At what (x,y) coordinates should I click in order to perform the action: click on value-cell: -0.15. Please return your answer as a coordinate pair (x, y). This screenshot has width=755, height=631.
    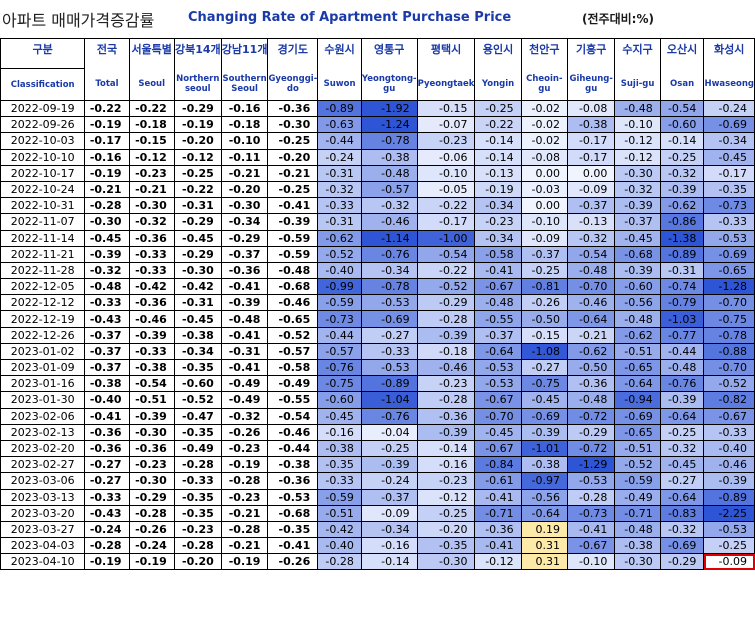
    Looking at the image, I should click on (446, 108).